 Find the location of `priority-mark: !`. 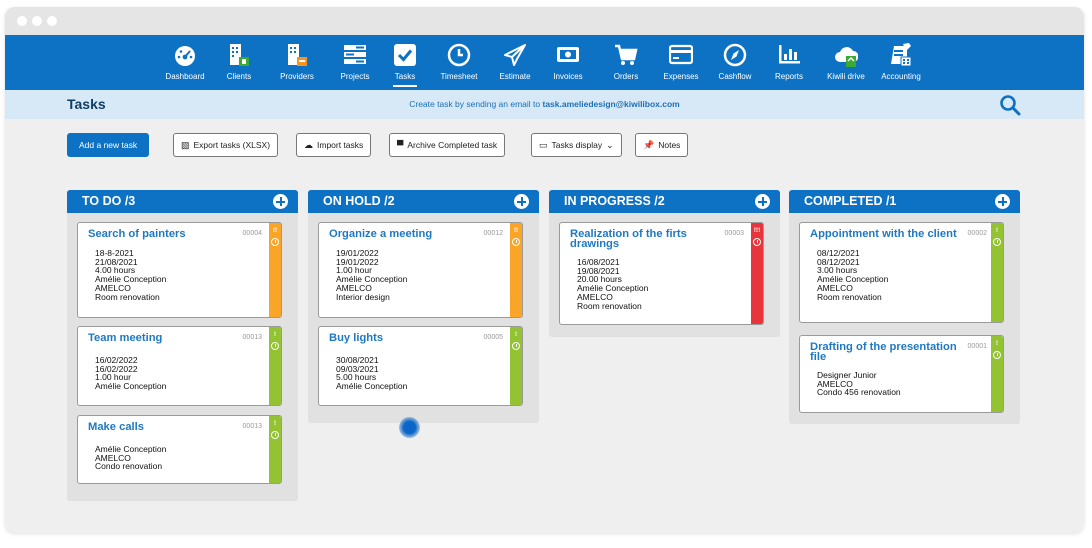

priority-mark: ! is located at coordinates (275, 423).